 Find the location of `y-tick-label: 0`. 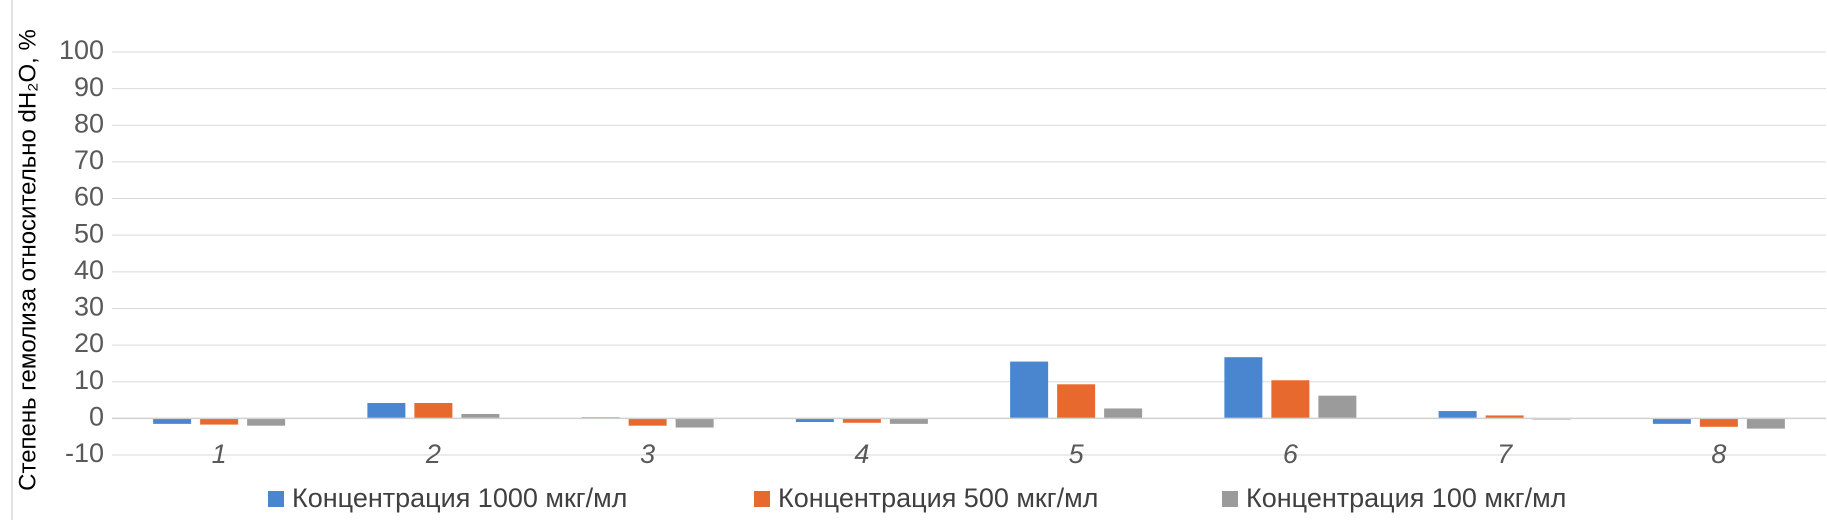

y-tick-label: 0 is located at coordinates (96, 416).